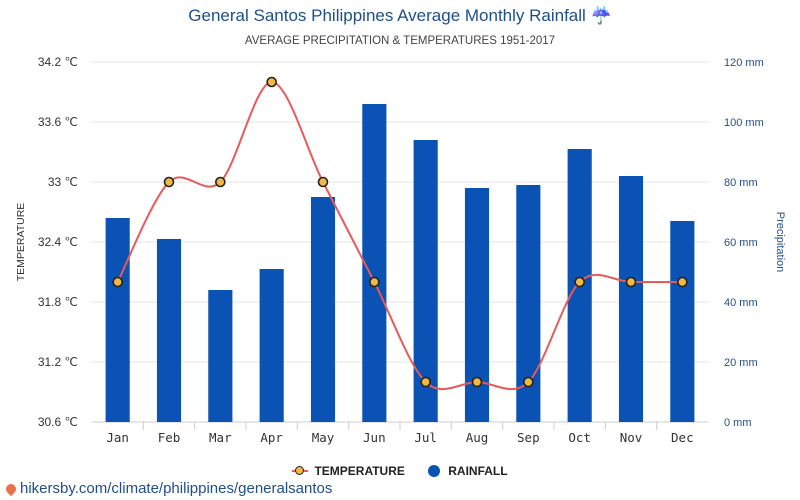  Describe the element at coordinates (58, 62) in the screenshot. I see `left-tick-label: 34.2 ℃` at that location.